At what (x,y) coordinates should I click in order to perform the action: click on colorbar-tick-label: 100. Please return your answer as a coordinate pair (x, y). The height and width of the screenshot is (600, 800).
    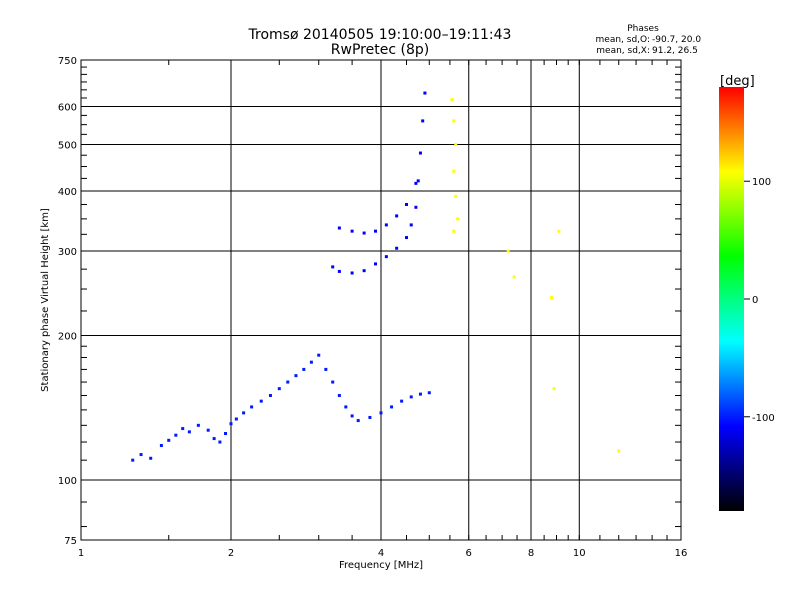
    Looking at the image, I should click on (761, 182).